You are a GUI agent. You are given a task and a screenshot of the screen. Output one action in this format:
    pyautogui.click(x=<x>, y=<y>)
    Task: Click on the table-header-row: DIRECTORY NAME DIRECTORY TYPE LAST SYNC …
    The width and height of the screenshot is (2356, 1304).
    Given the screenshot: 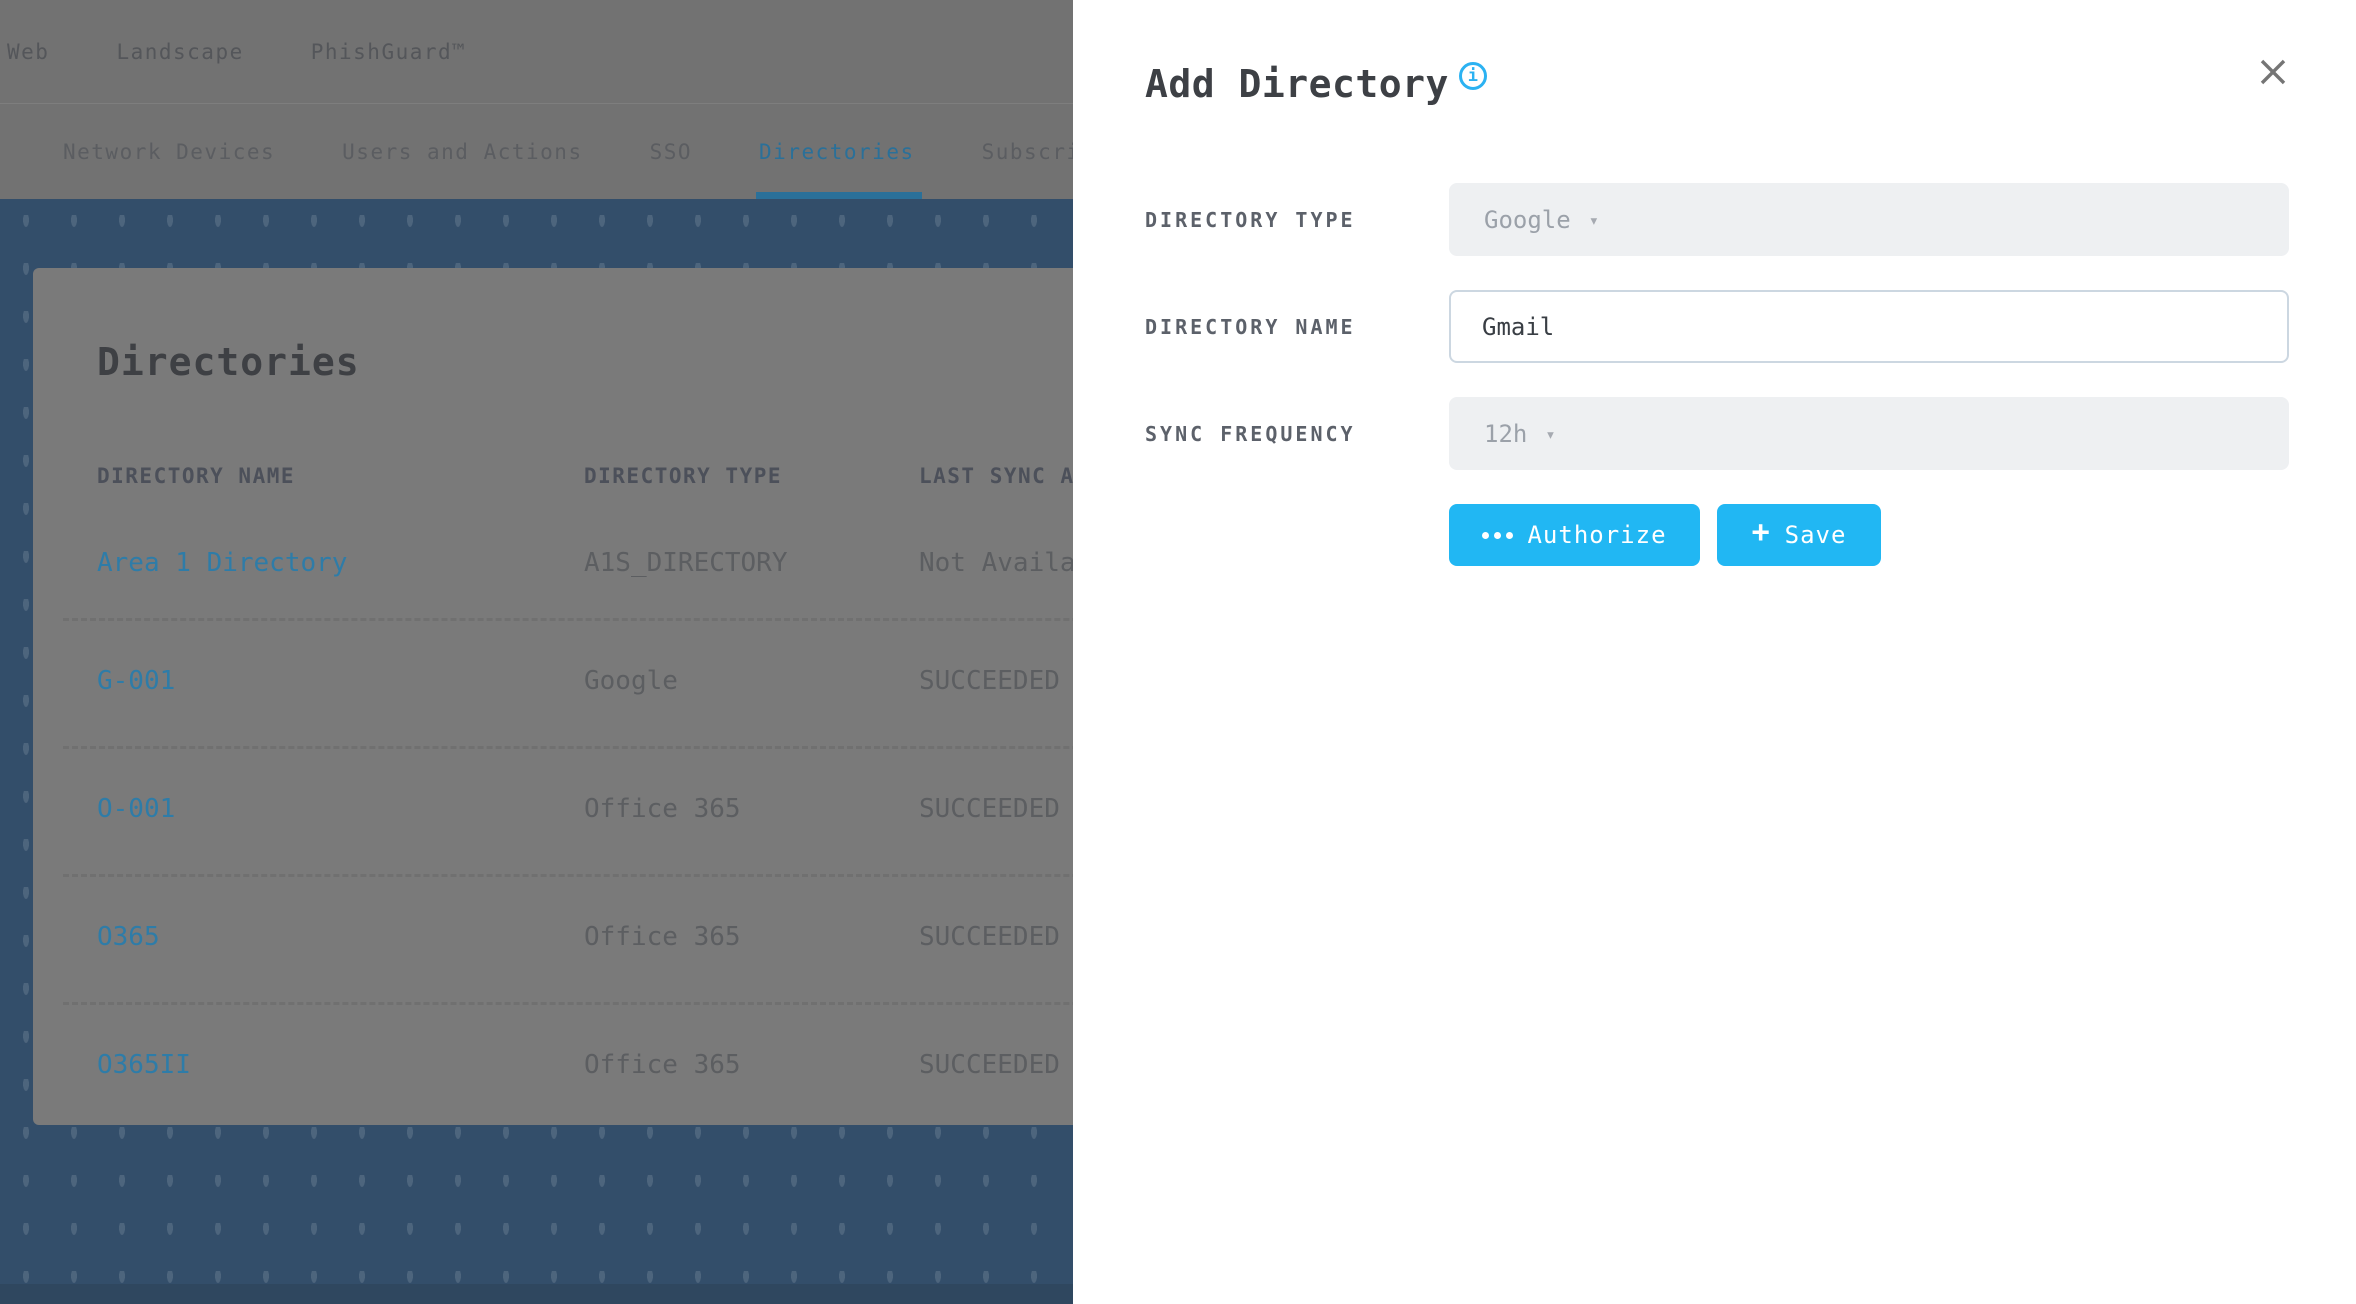 What is the action you would take?
    pyautogui.click(x=1194, y=477)
    